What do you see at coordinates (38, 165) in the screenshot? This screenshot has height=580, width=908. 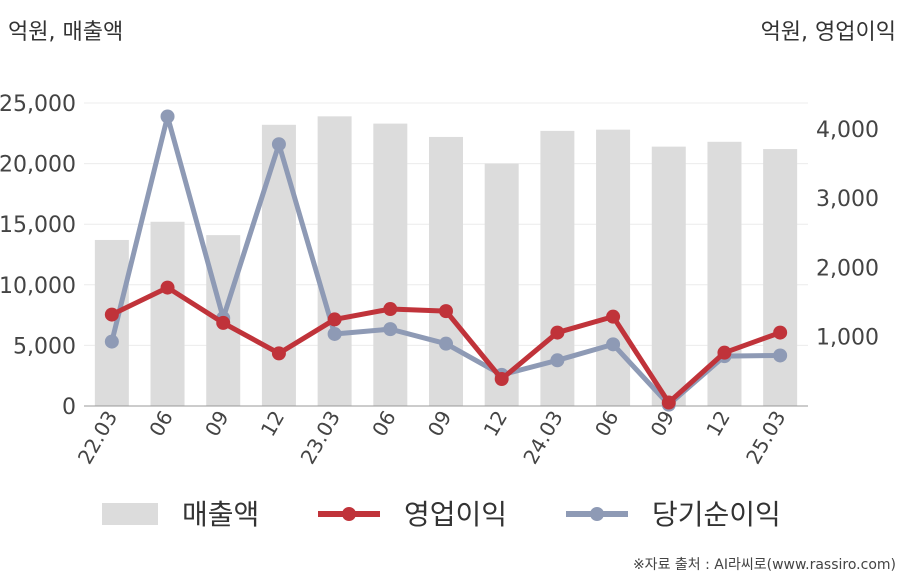 I see `left-tick-label: 20,000` at bounding box center [38, 165].